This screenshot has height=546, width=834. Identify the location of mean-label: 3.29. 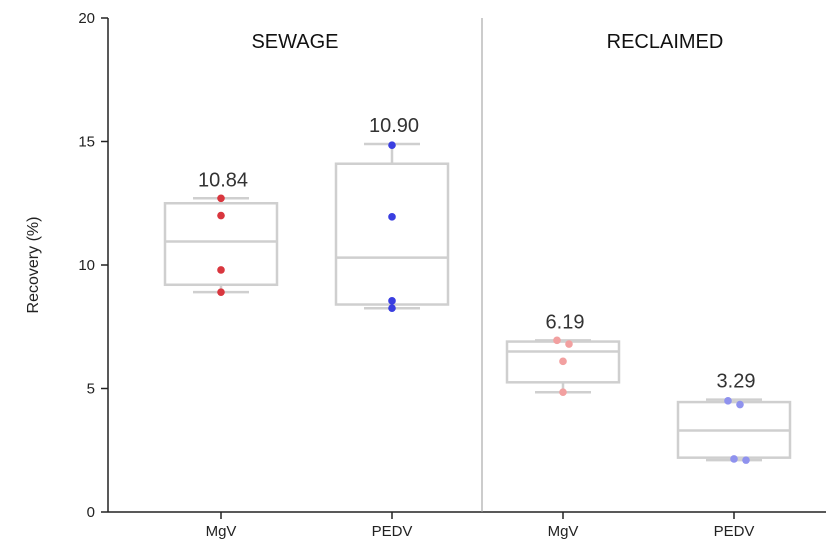
(736, 382).